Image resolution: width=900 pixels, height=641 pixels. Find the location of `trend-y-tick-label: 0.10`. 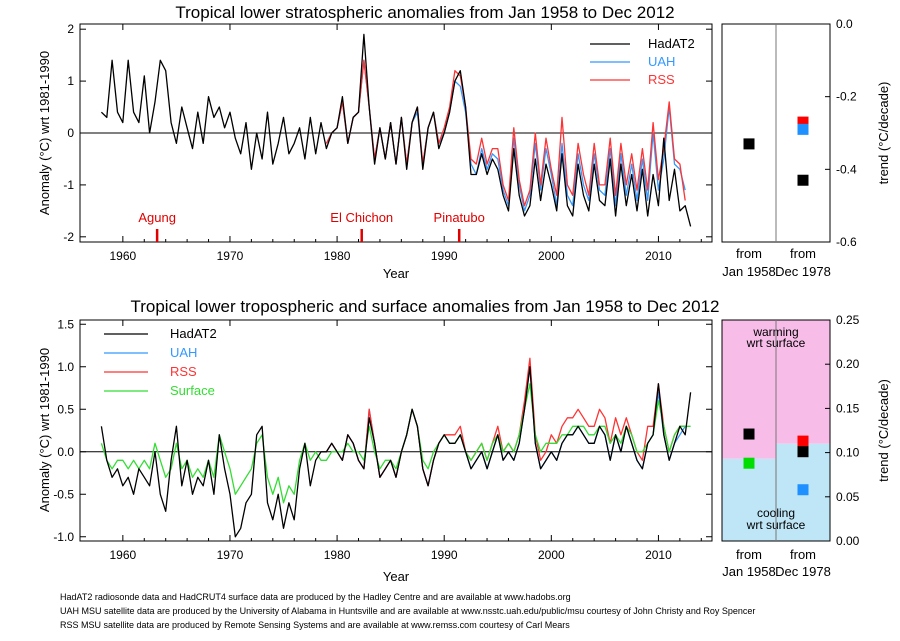

trend-y-tick-label: 0.10 is located at coordinates (848, 453).